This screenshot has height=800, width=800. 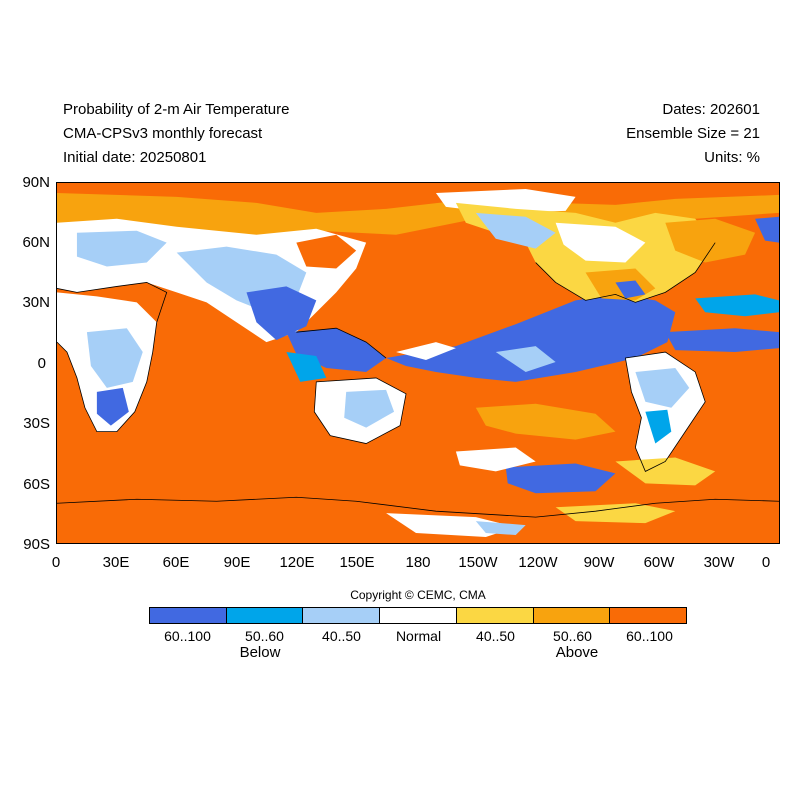 What do you see at coordinates (577, 652) in the screenshot?
I see `legend-group-above: Above` at bounding box center [577, 652].